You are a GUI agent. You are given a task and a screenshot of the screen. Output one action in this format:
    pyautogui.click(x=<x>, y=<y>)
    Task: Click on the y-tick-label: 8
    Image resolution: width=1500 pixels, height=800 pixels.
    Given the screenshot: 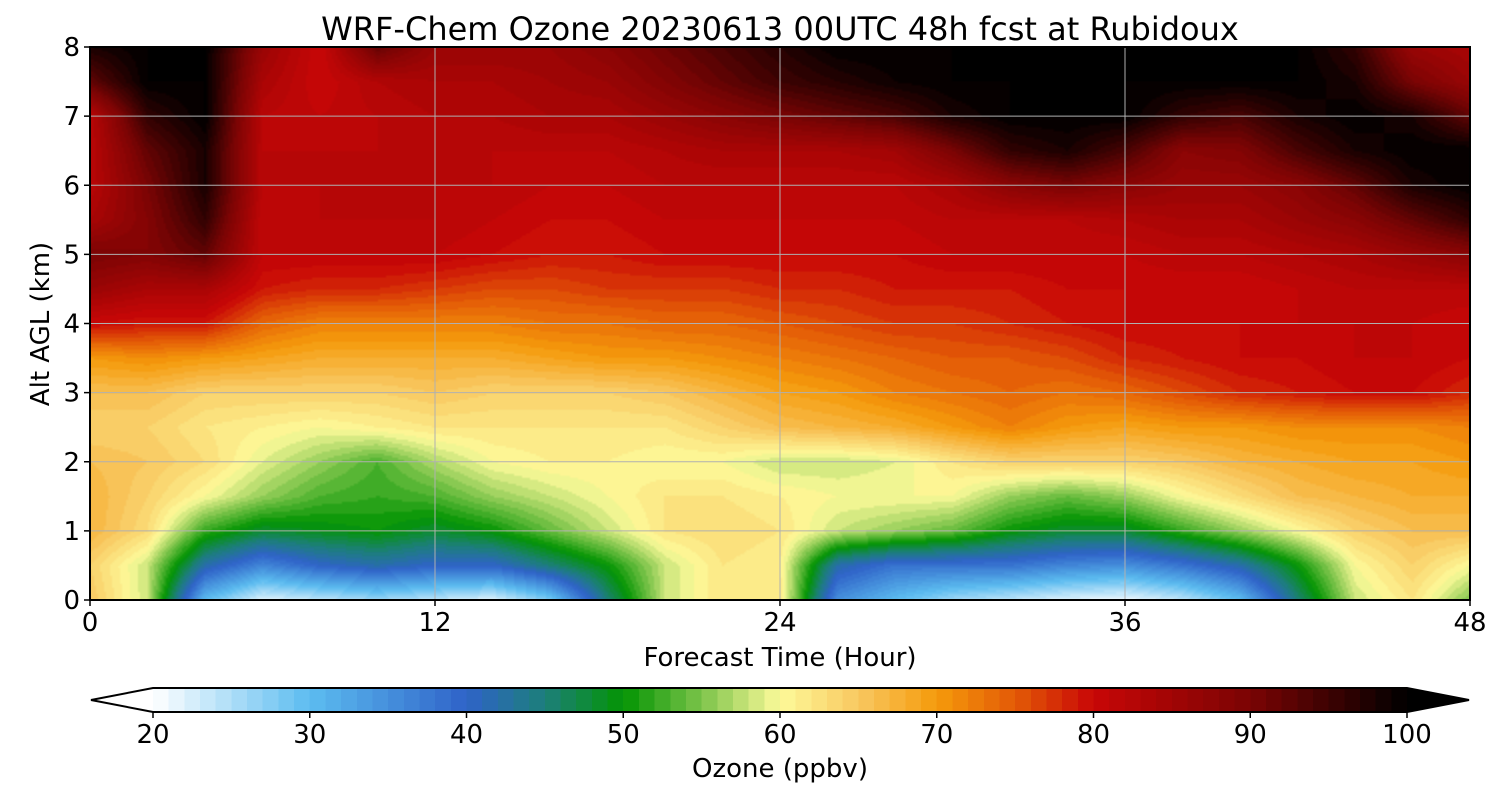 What is the action you would take?
    pyautogui.click(x=71, y=48)
    